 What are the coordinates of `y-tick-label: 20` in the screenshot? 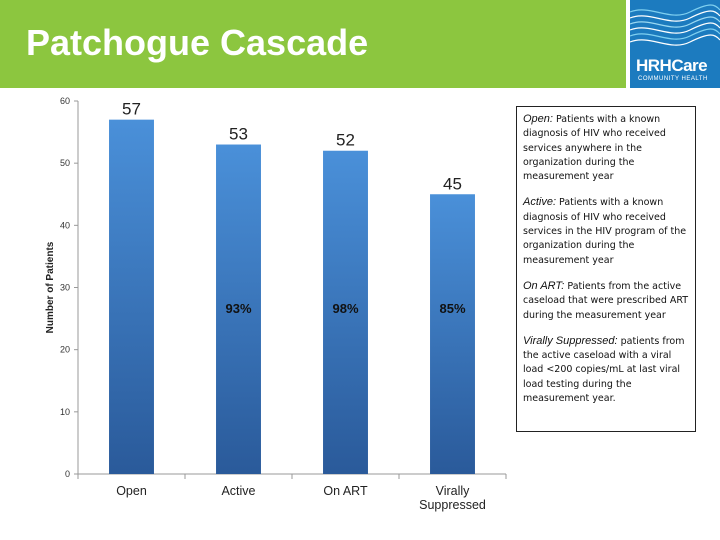 It's located at (65, 350).